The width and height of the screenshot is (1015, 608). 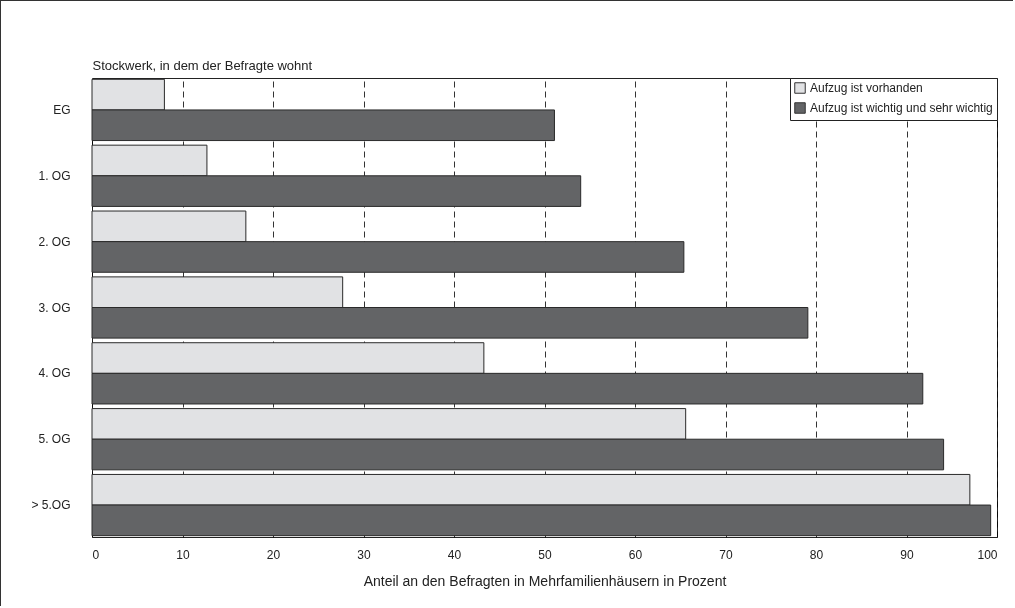 I want to click on x-tick-label: 60, so click(x=635, y=554).